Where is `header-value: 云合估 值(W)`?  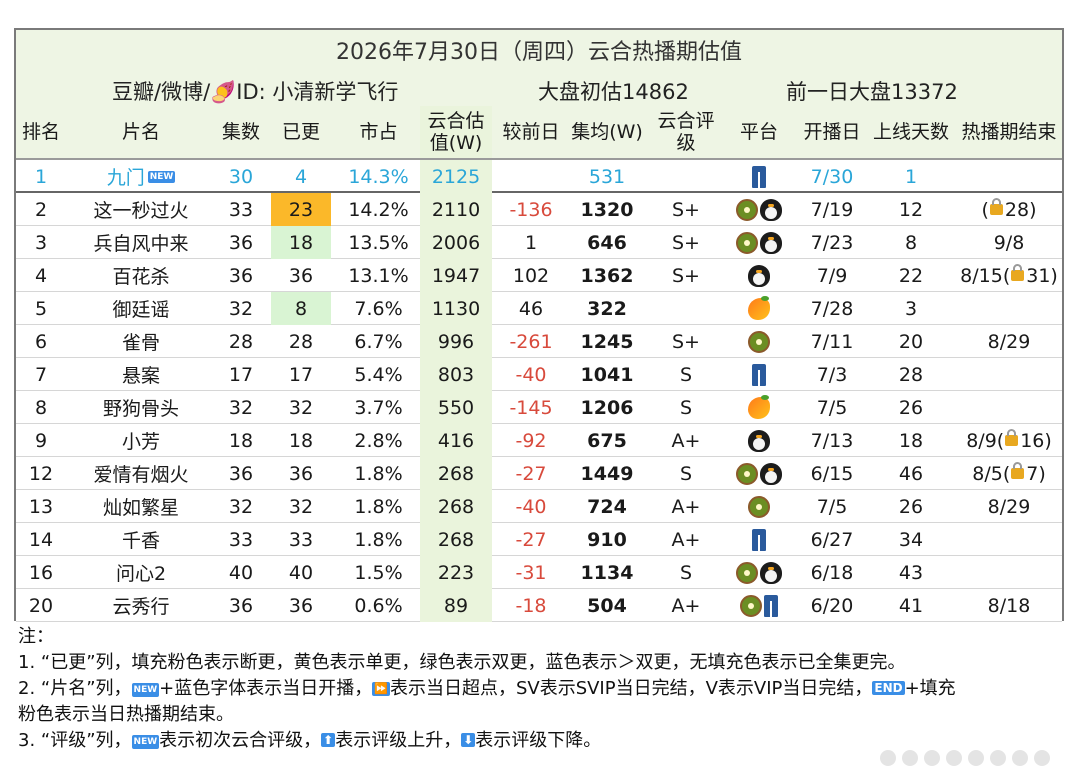 header-value: 云合估 值(W) is located at coordinates (456, 132).